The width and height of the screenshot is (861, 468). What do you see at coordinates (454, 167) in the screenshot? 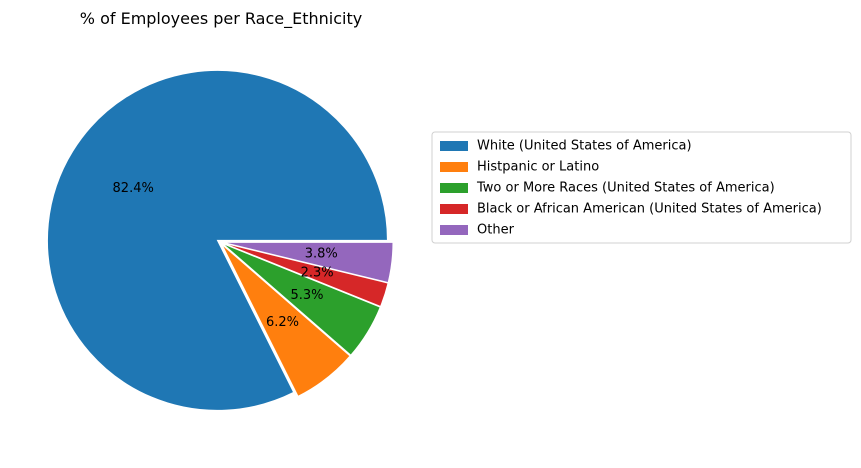
I see `legend-swatch-histpanic-or-latino` at bounding box center [454, 167].